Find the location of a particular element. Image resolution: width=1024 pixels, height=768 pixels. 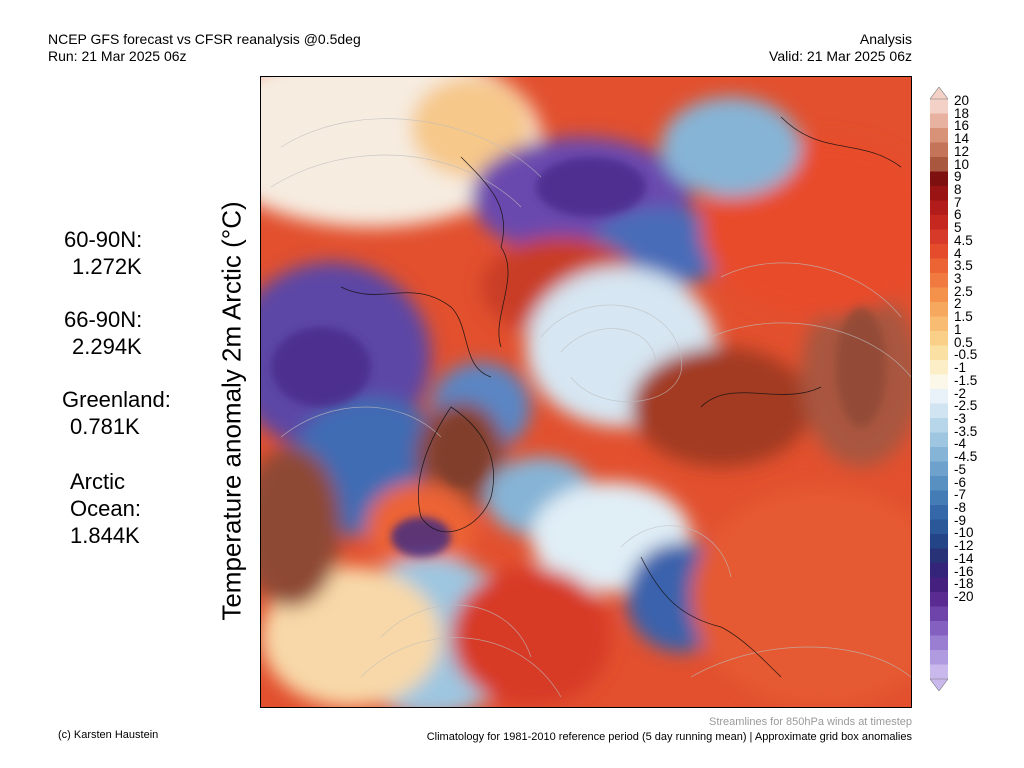

colorbar-tick-label: -16 is located at coordinates (964, 571).